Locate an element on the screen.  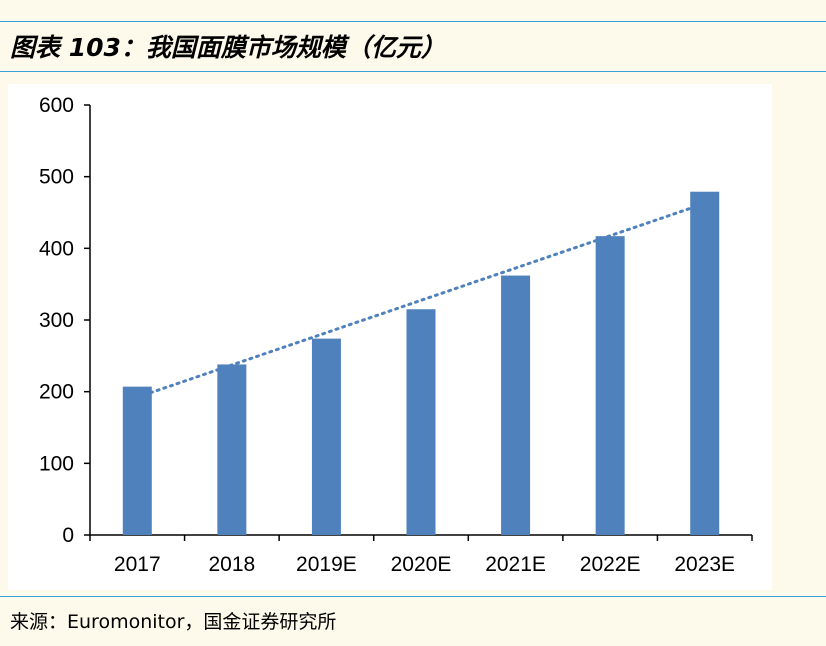
bar-2020E is located at coordinates (421, 422).